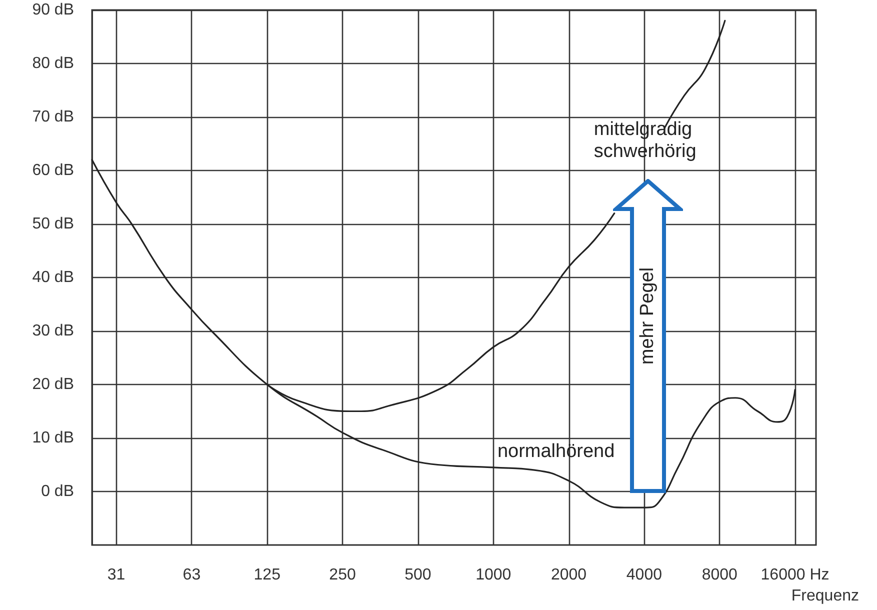  Describe the element at coordinates (53, 331) in the screenshot. I see `y-tick-label: 30 dB` at that location.